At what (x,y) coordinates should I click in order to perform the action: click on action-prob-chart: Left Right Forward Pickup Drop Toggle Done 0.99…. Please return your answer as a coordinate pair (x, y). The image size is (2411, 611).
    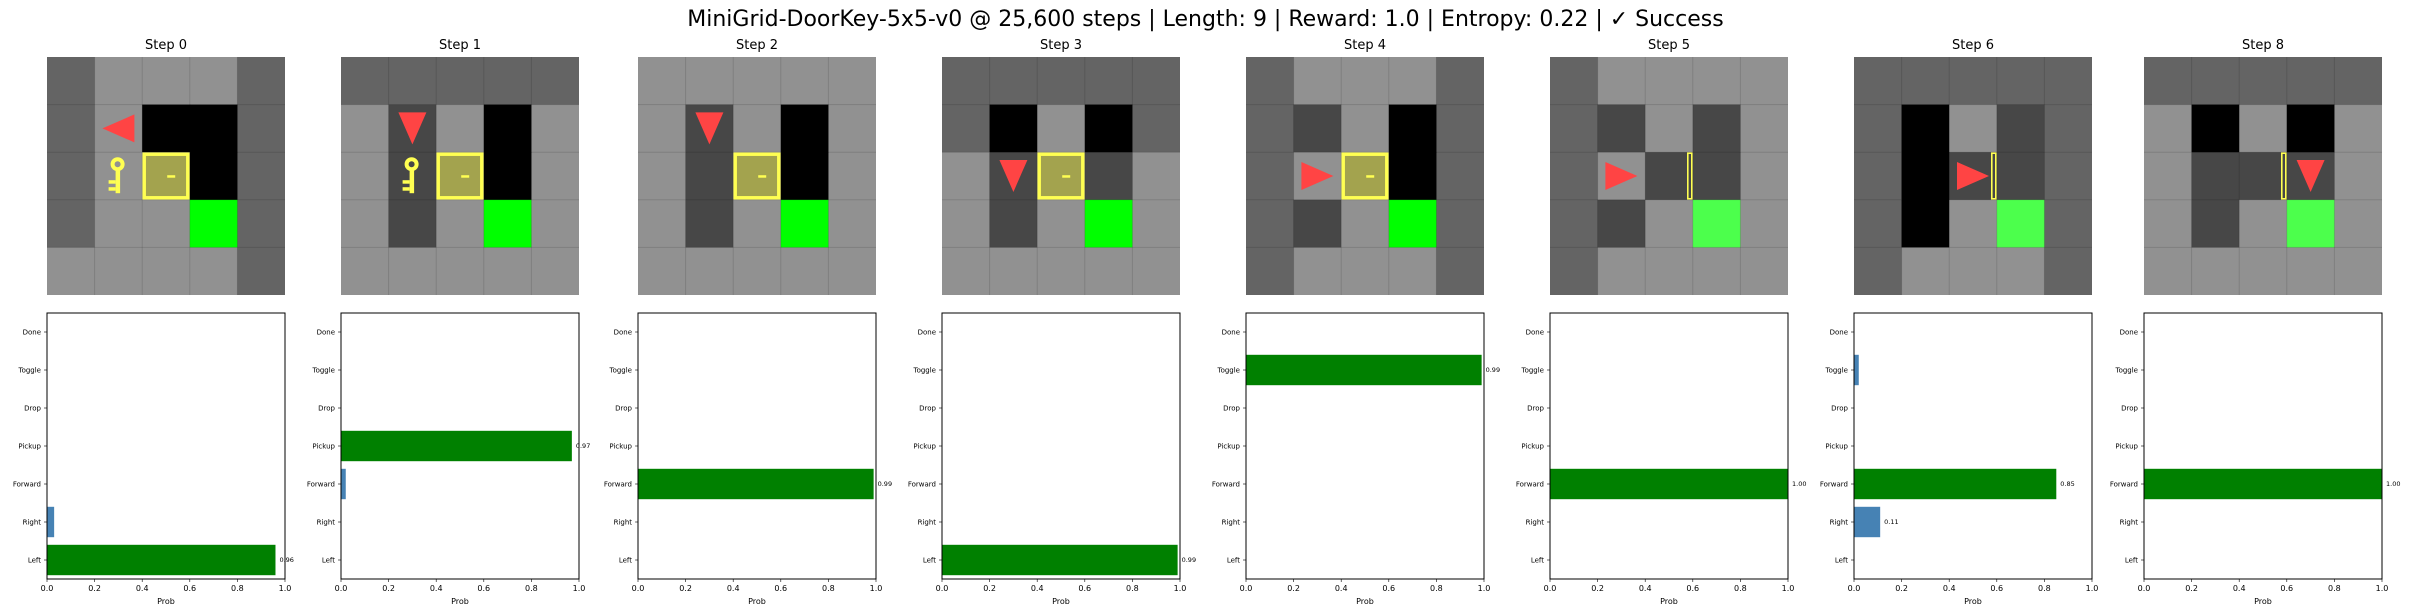
    Looking at the image, I should click on (1052, 459).